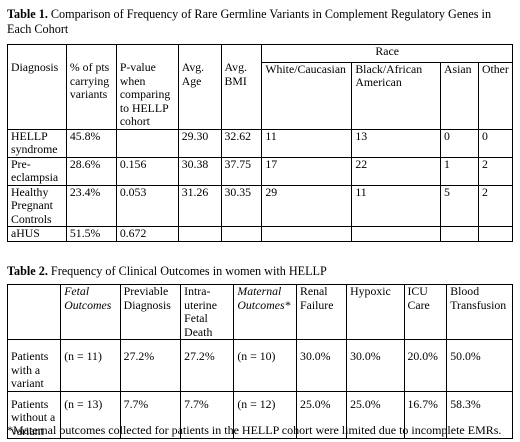 The height and width of the screenshot is (442, 520). I want to click on cell-pct: 23.4%, so click(91, 205).